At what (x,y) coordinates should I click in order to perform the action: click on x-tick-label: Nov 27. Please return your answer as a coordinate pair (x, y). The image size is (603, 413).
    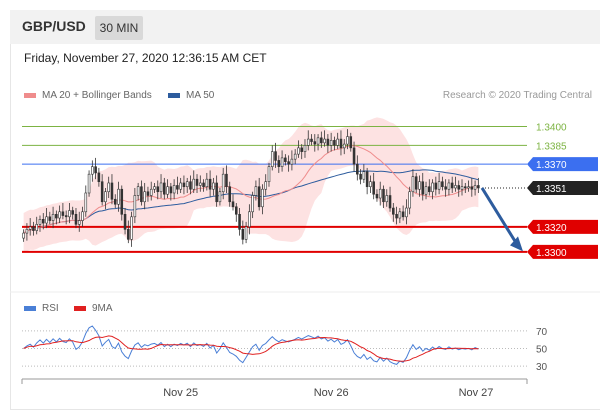
    Looking at the image, I should click on (476, 393).